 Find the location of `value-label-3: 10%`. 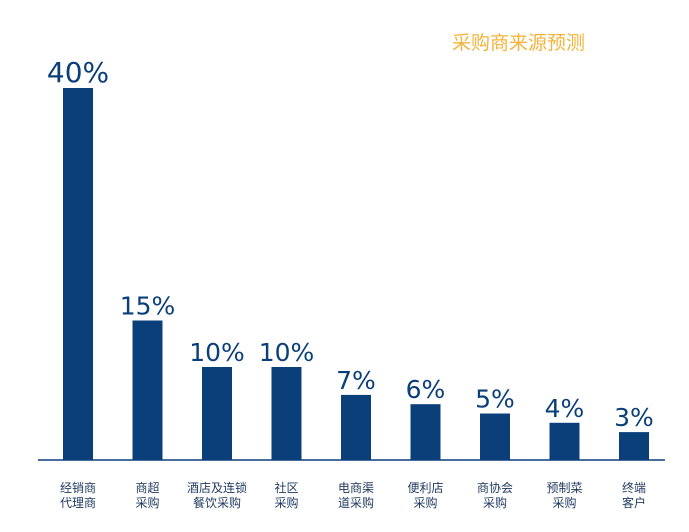

value-label-3: 10% is located at coordinates (287, 352).